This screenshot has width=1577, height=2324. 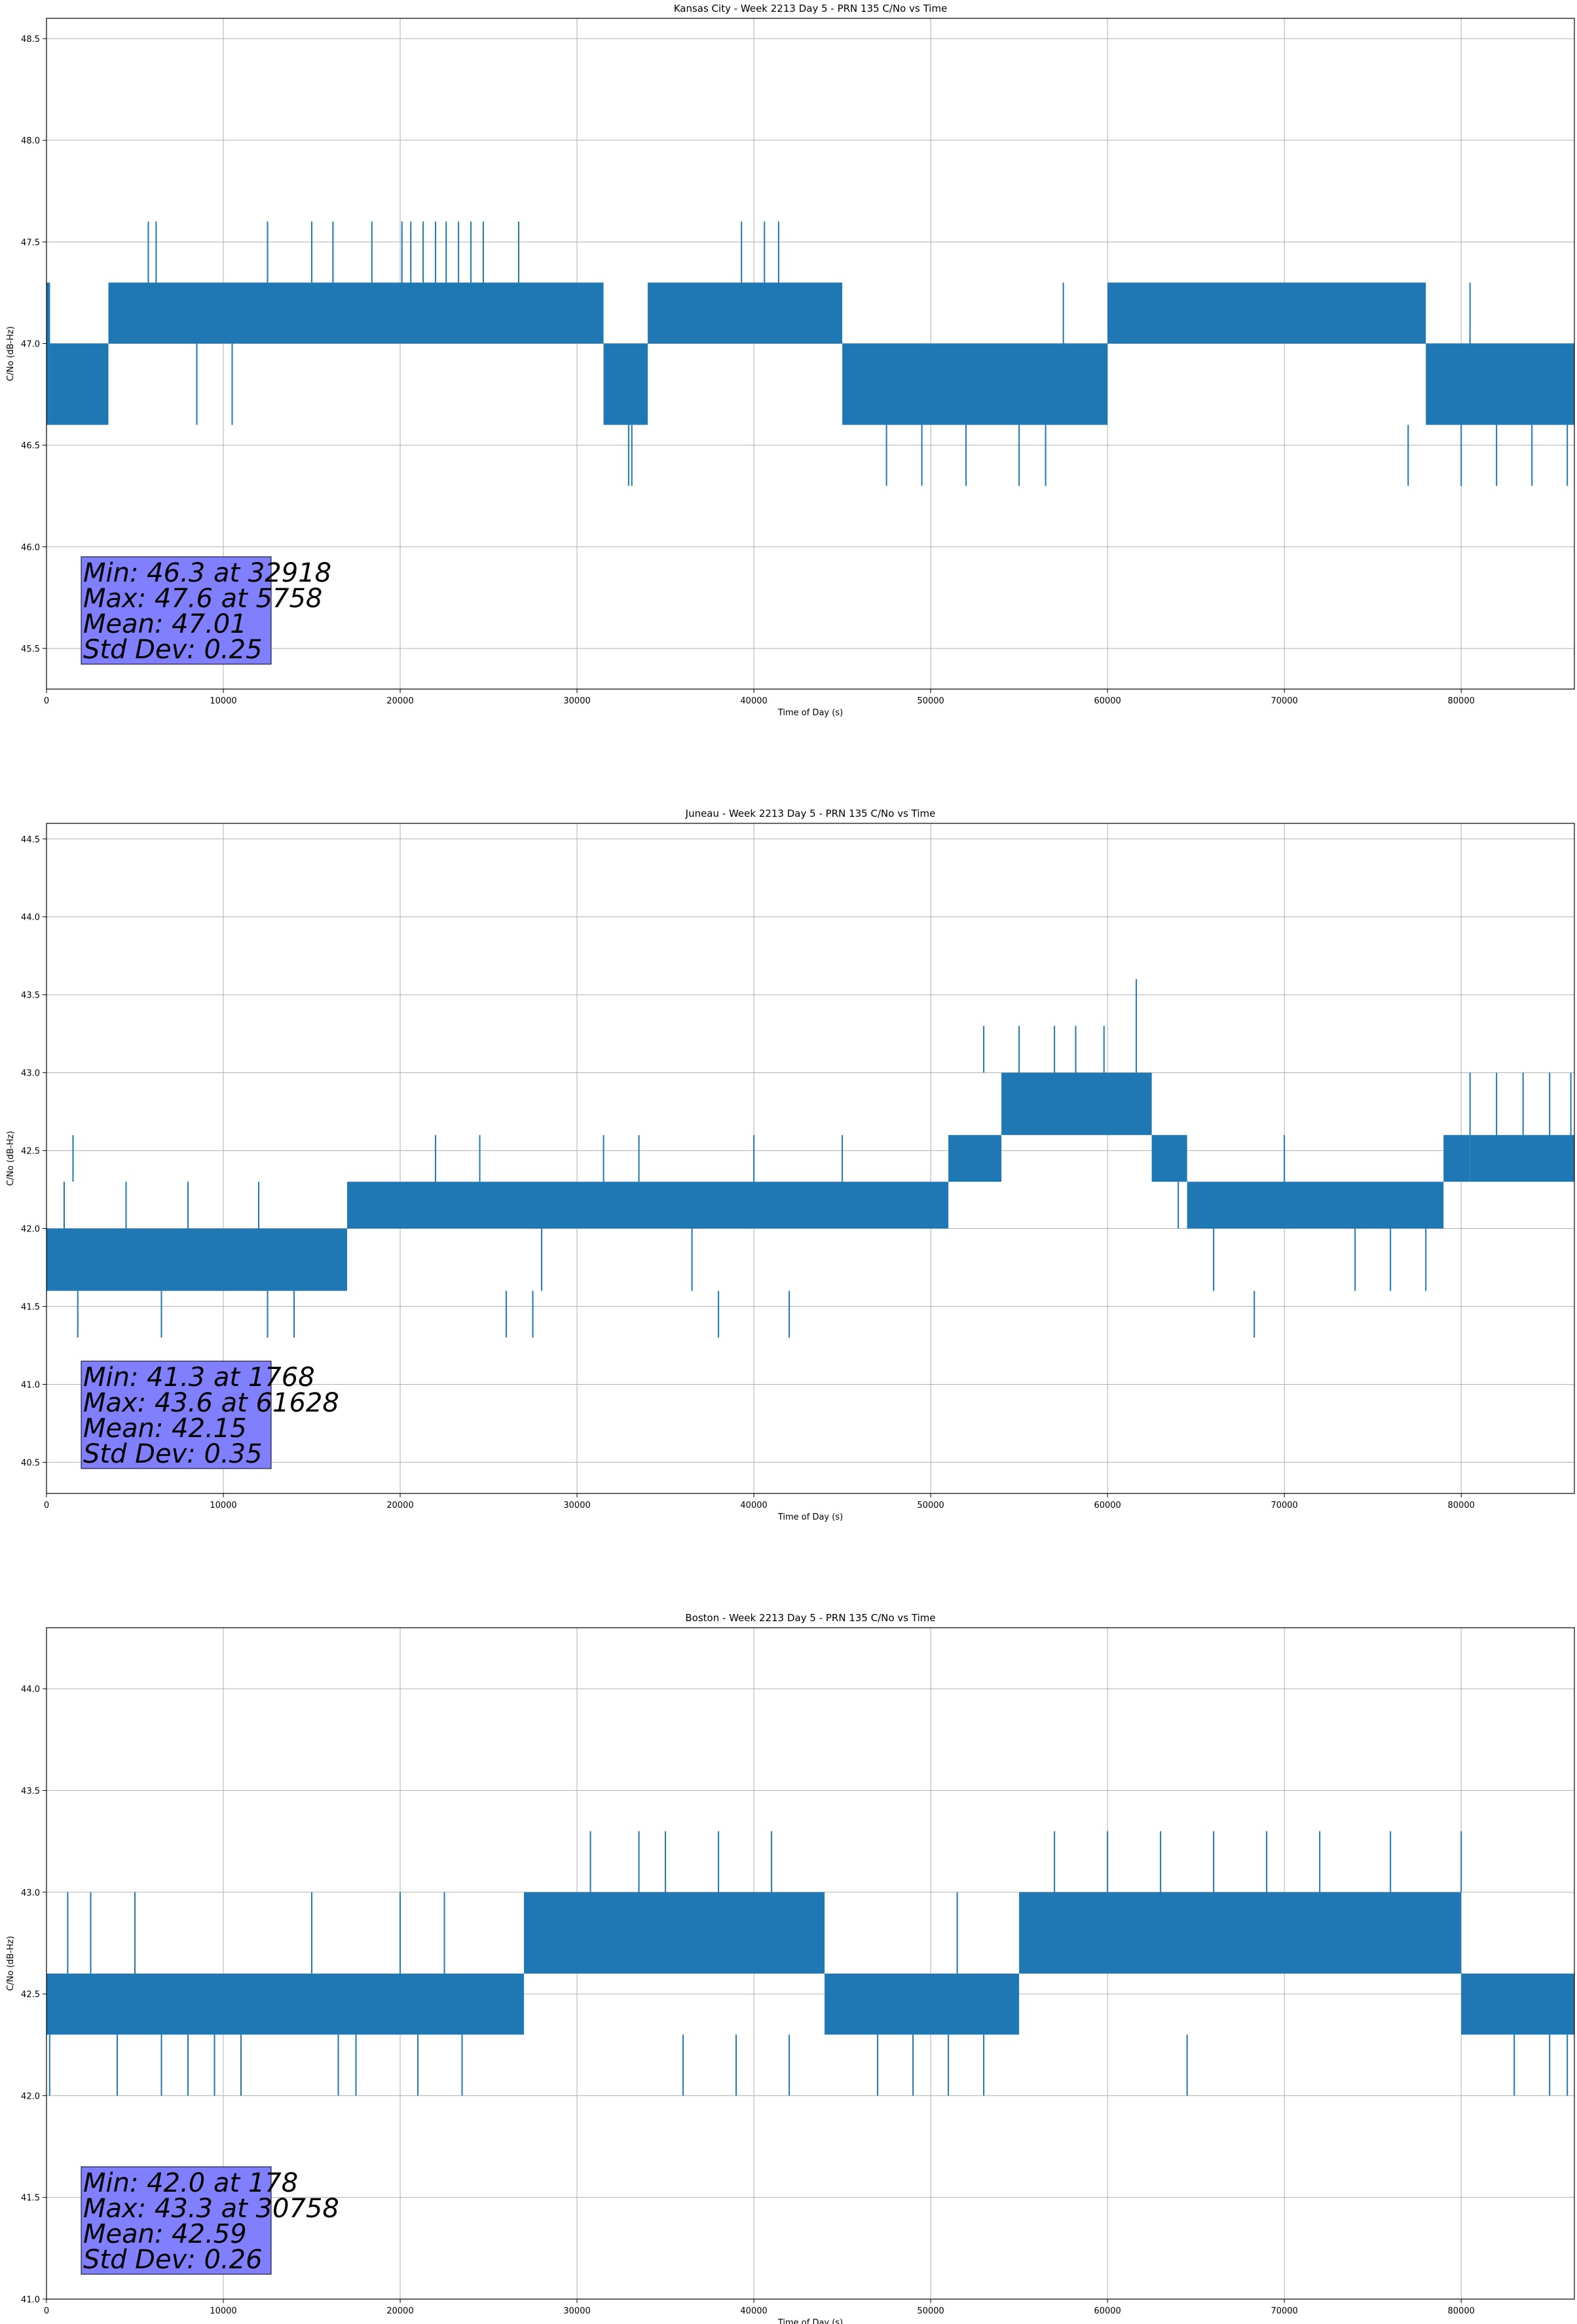 What do you see at coordinates (30, 1463) in the screenshot?
I see `y-tick-label: 40.5` at bounding box center [30, 1463].